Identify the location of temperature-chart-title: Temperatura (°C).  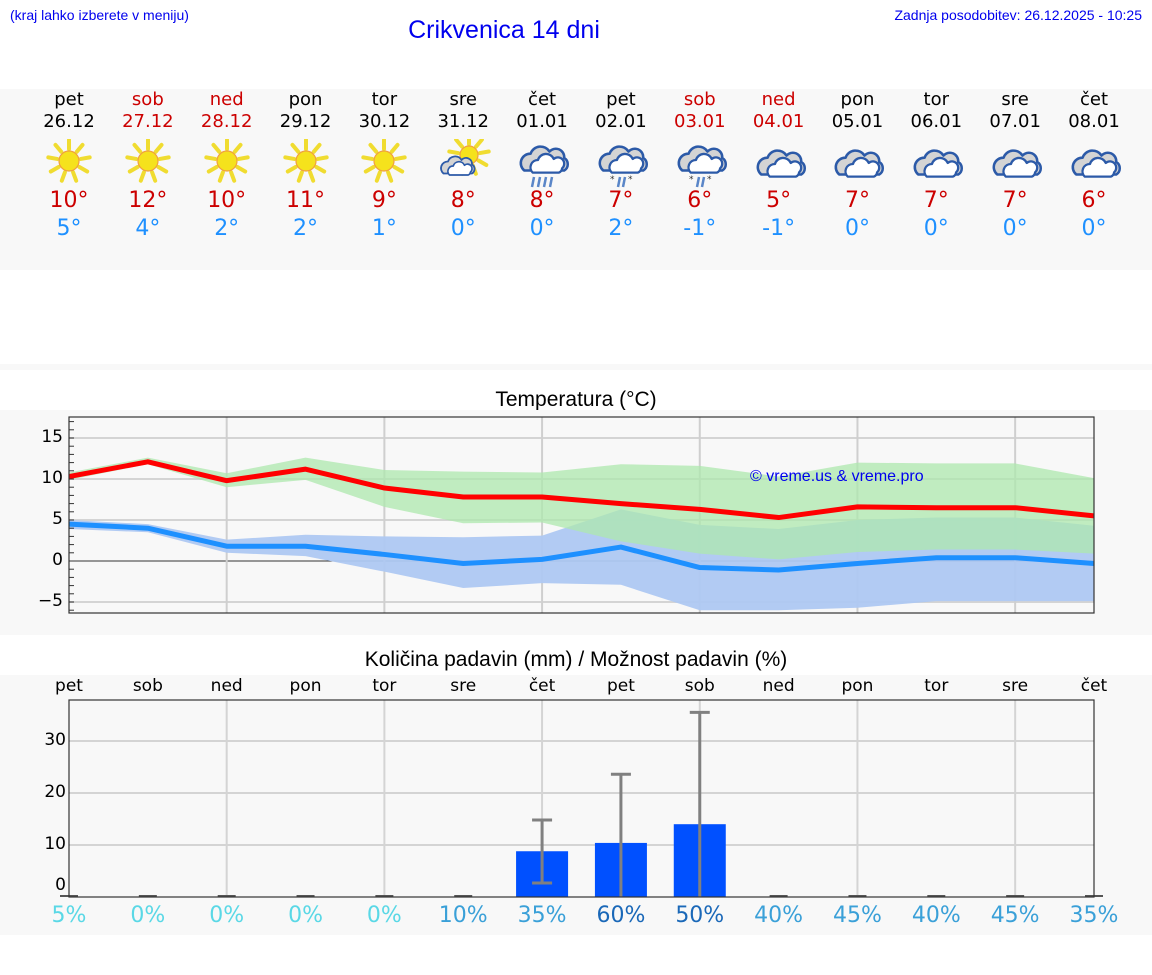
(576, 399).